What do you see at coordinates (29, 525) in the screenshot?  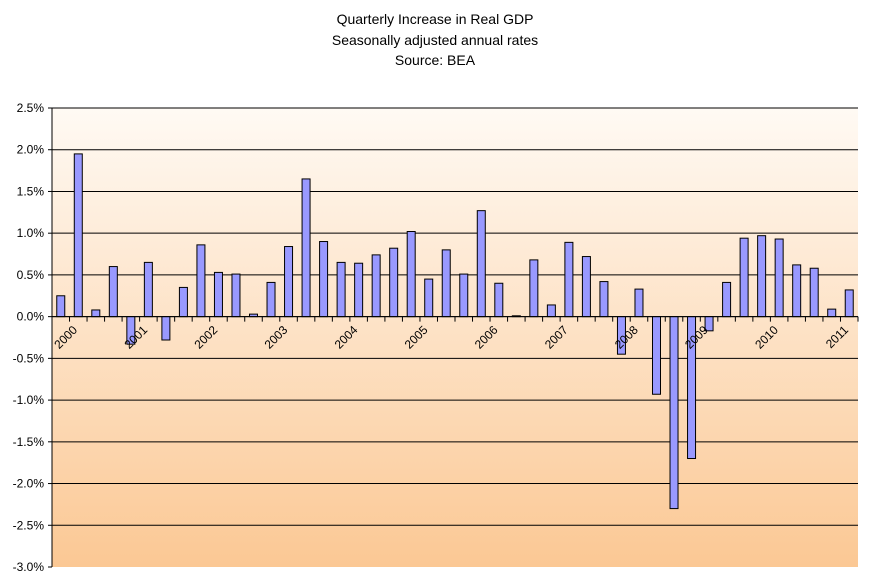 I see `y-tick-label: -2.5%` at bounding box center [29, 525].